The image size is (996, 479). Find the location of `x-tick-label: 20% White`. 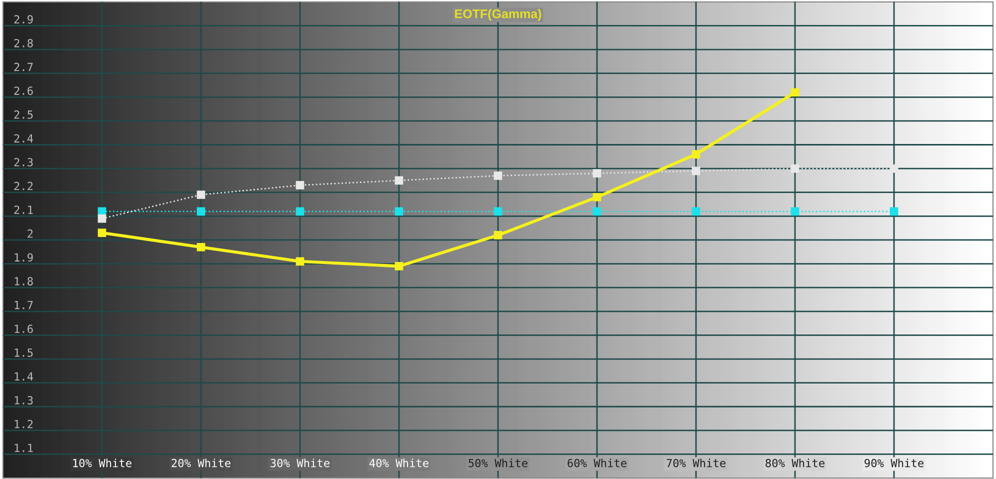

x-tick-label: 20% White is located at coordinates (201, 463).